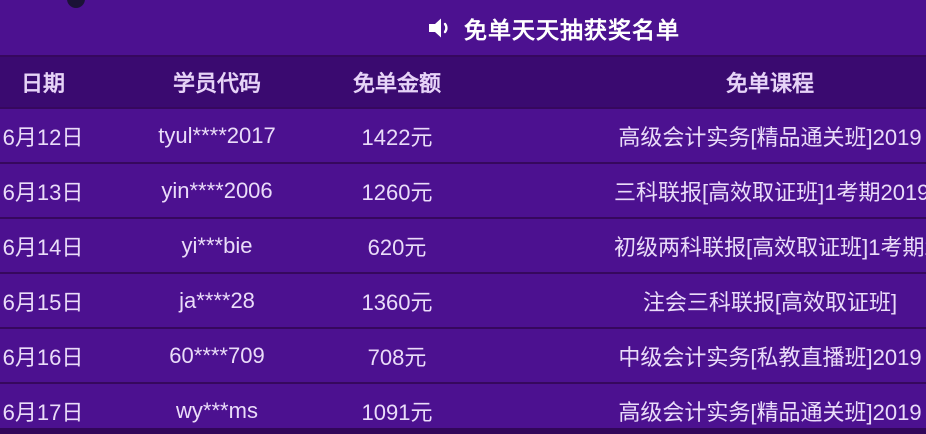 The image size is (926, 434). What do you see at coordinates (439, 28) in the screenshot?
I see `speaker-icon` at bounding box center [439, 28].